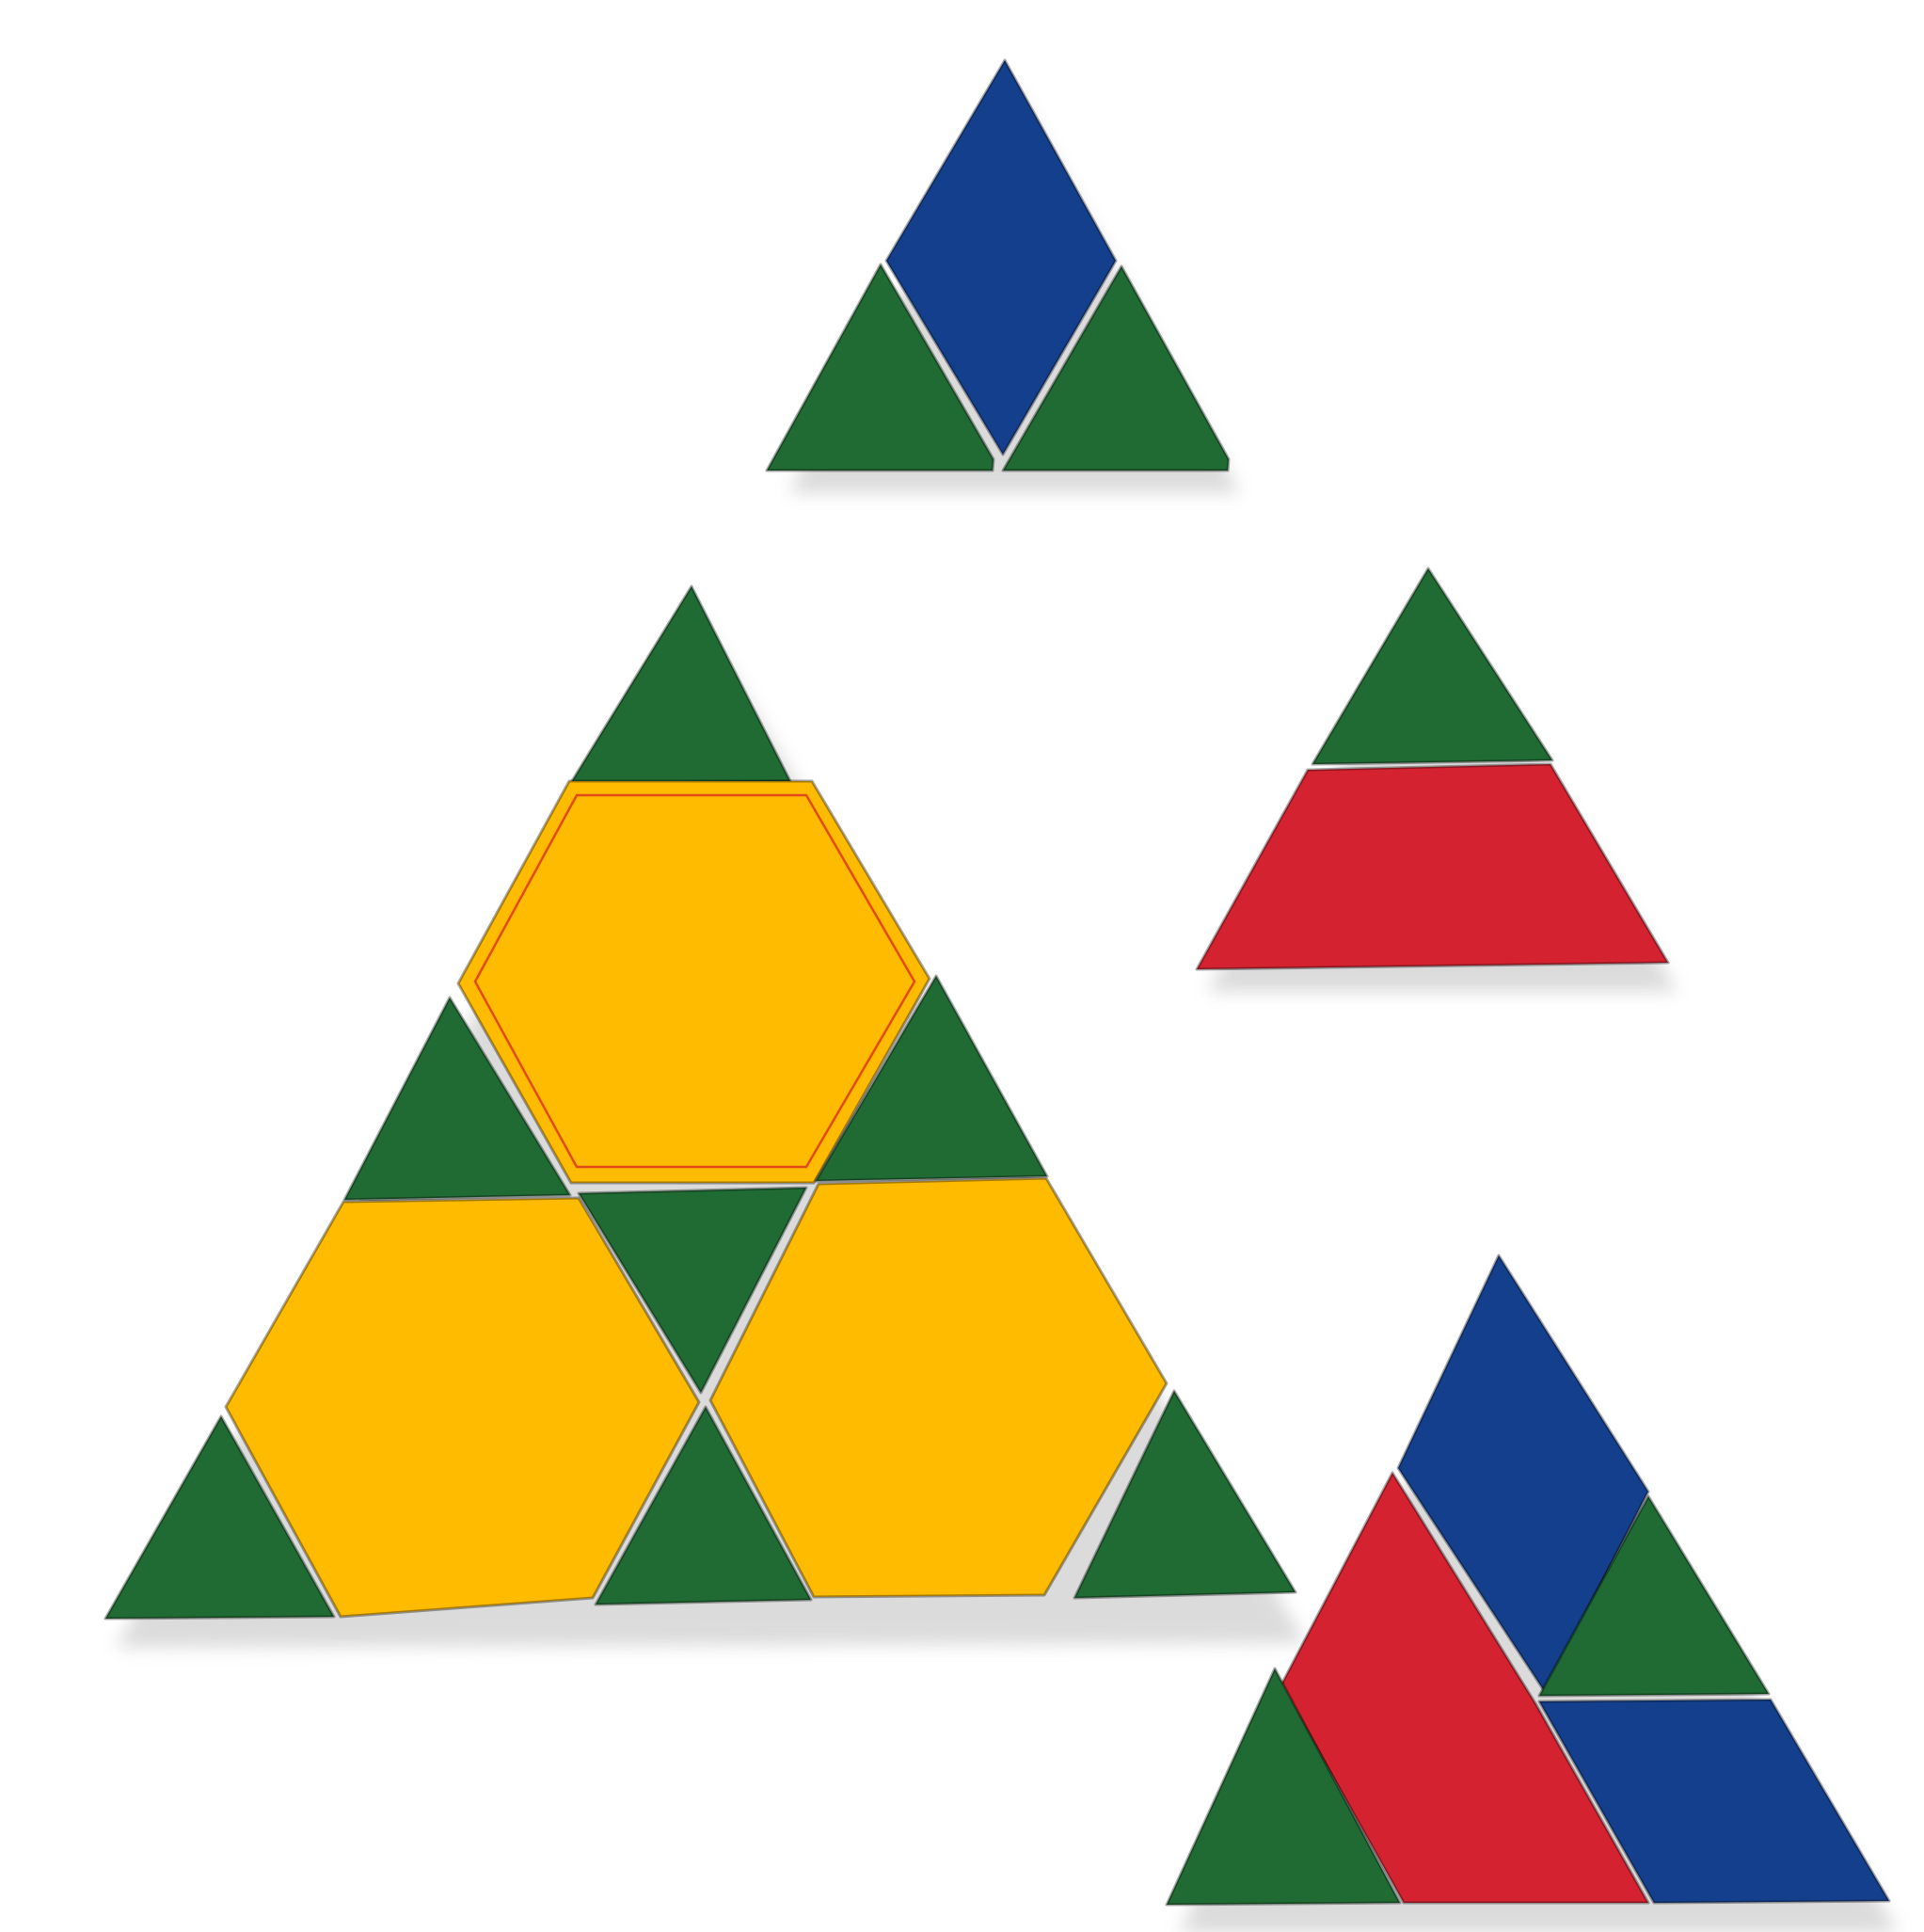 The image size is (1924, 1932). What do you see at coordinates (1116, 368) in the screenshot?
I see `green-triangle-right` at bounding box center [1116, 368].